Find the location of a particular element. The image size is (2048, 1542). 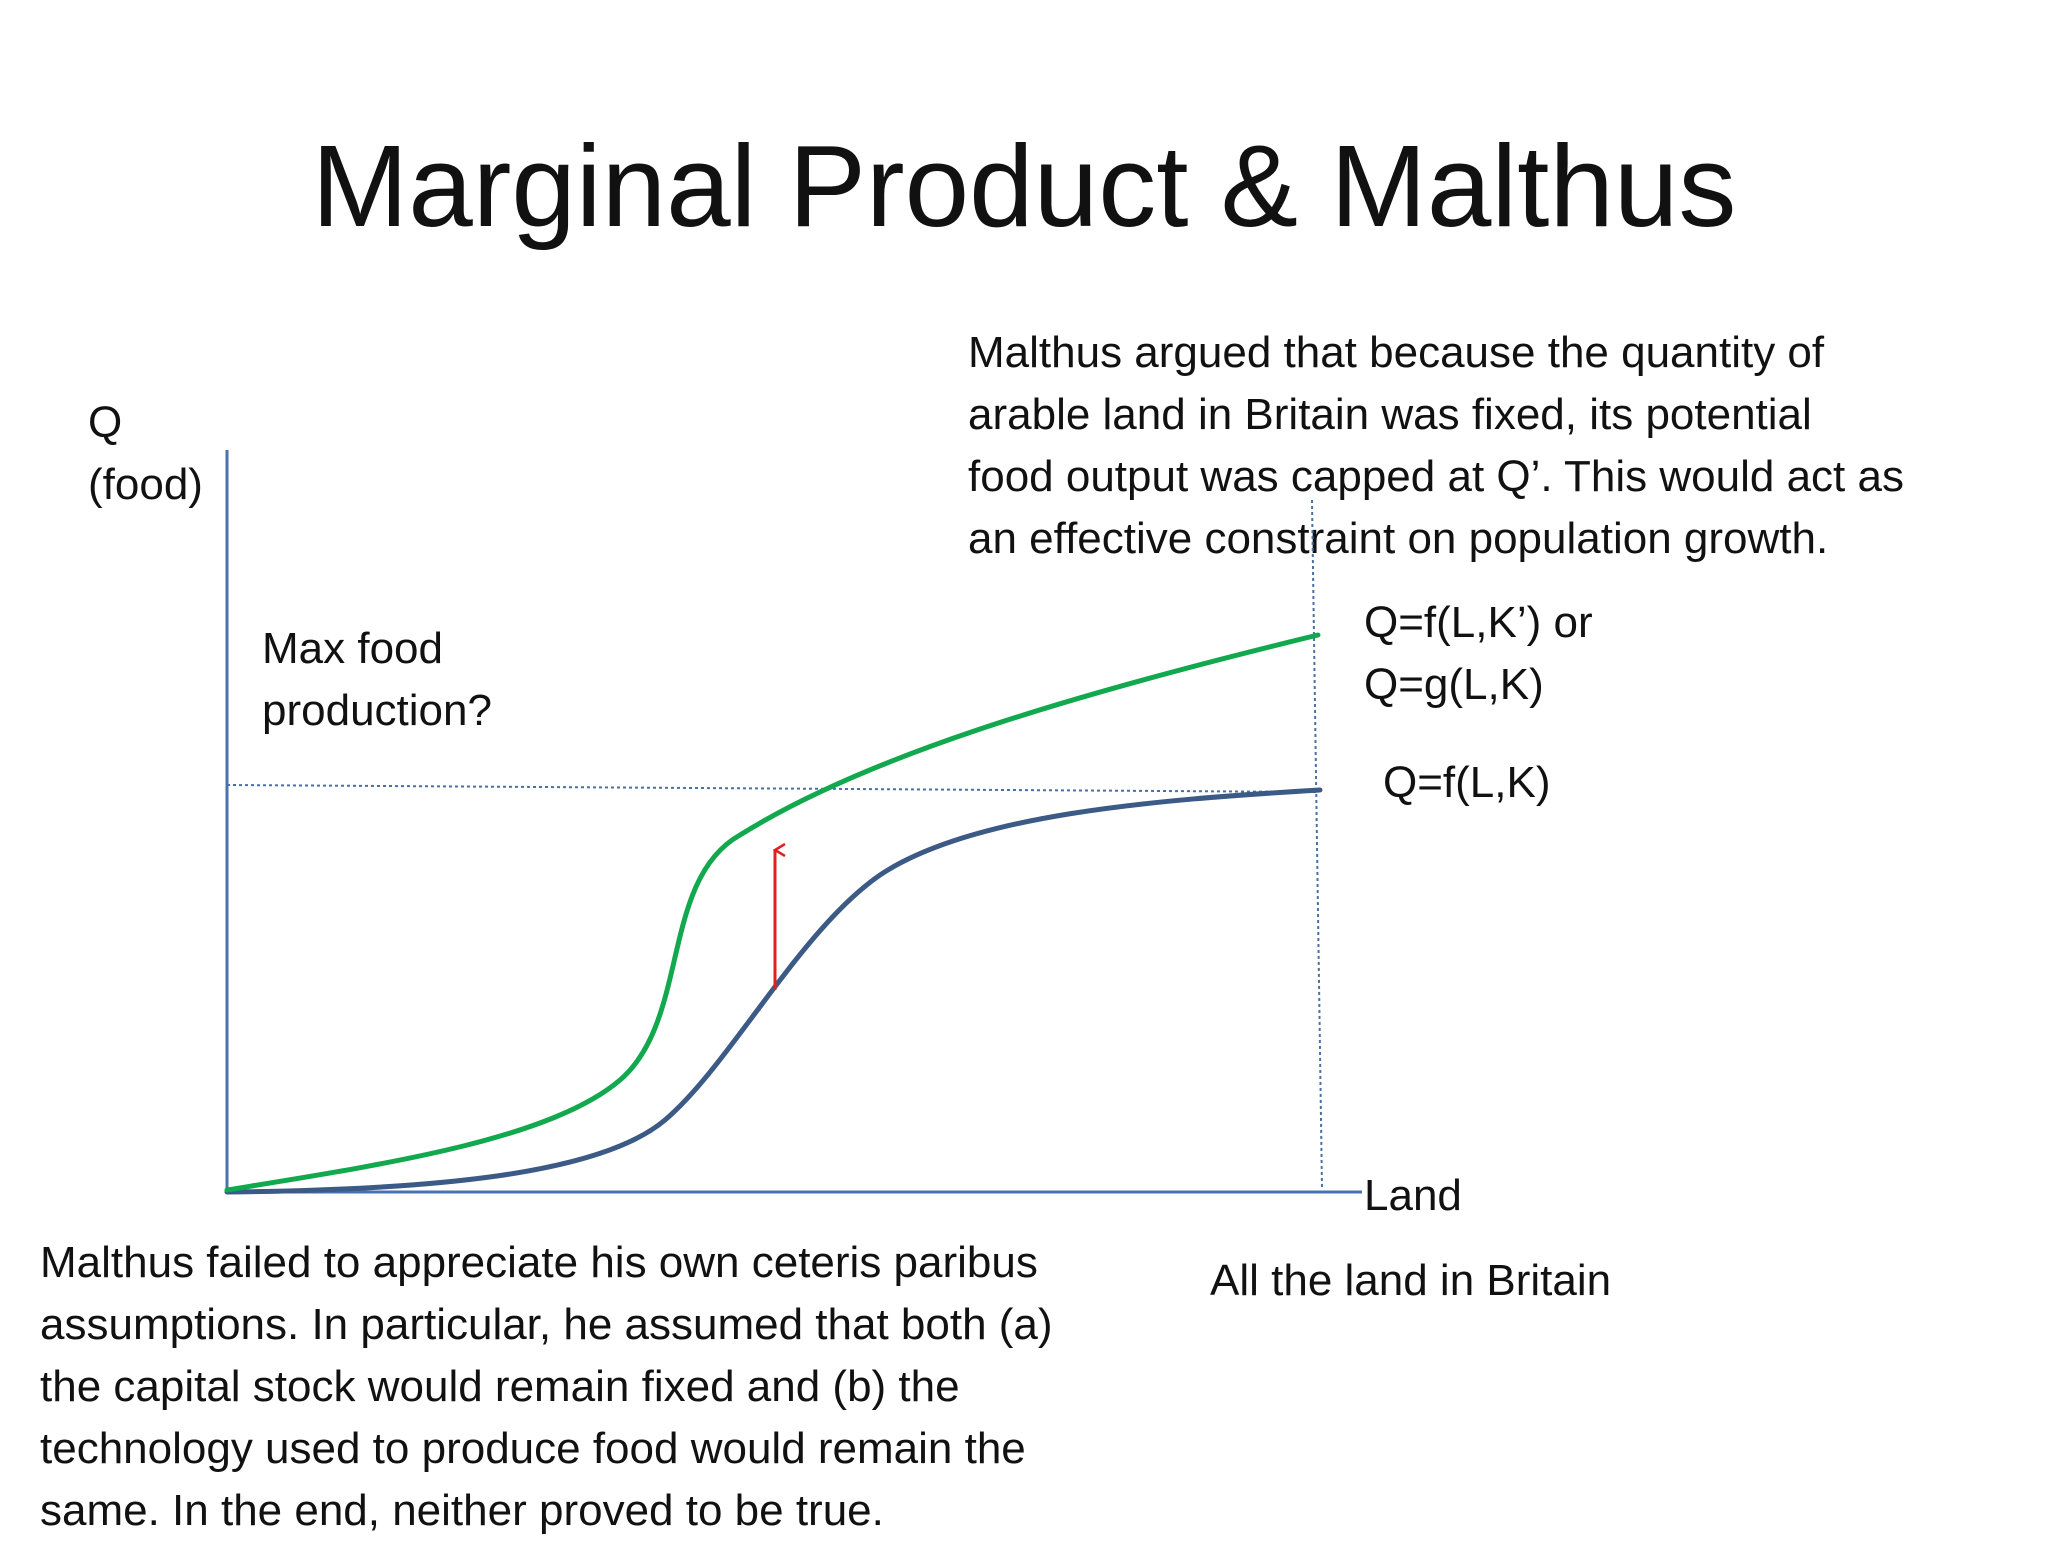

y-axis-label: Q (food) is located at coordinates (145, 454).